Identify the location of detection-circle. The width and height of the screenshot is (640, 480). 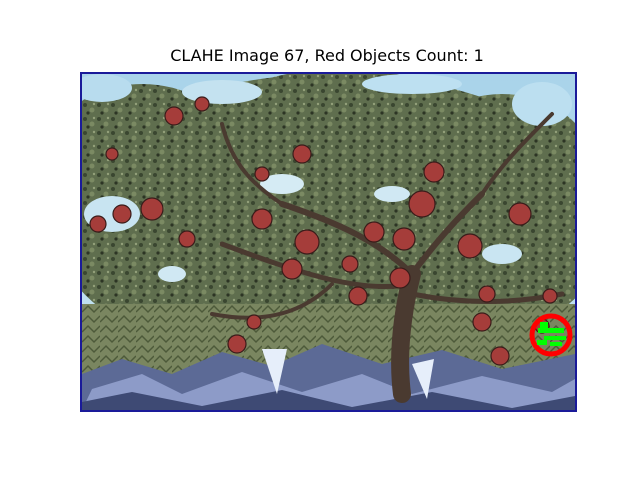
(551, 335).